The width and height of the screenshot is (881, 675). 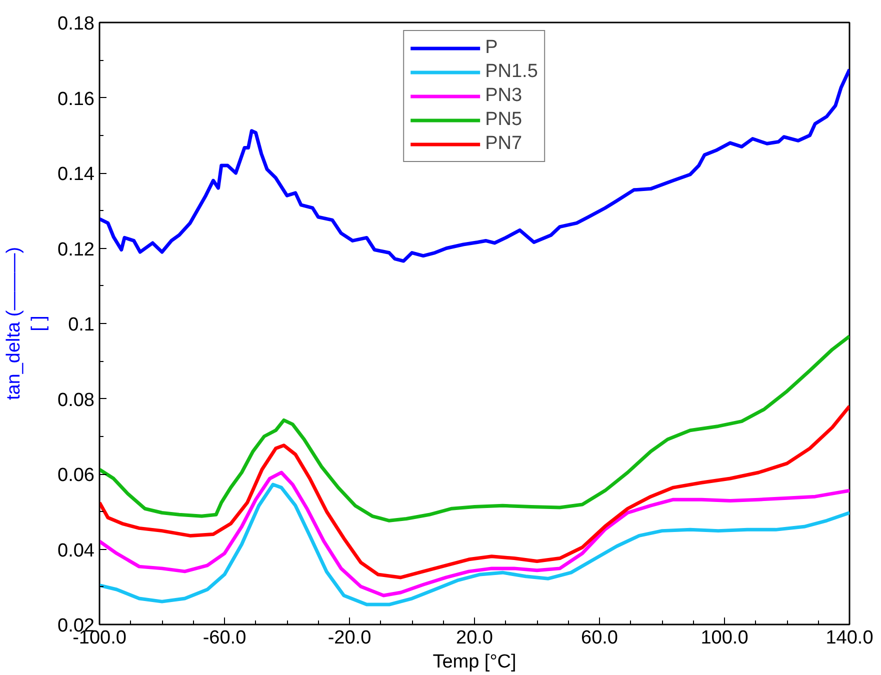 What do you see at coordinates (511, 72) in the screenshot?
I see `legend-label: PN1.5` at bounding box center [511, 72].